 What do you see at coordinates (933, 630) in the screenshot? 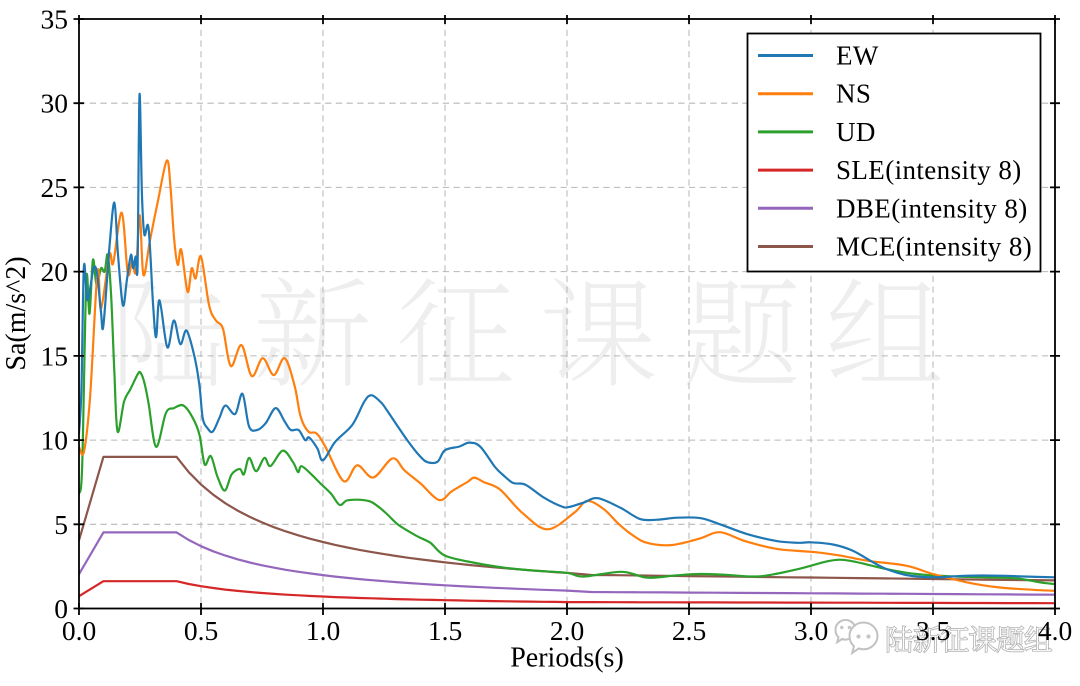
I see `svg-text: 3.5` at bounding box center [933, 630].